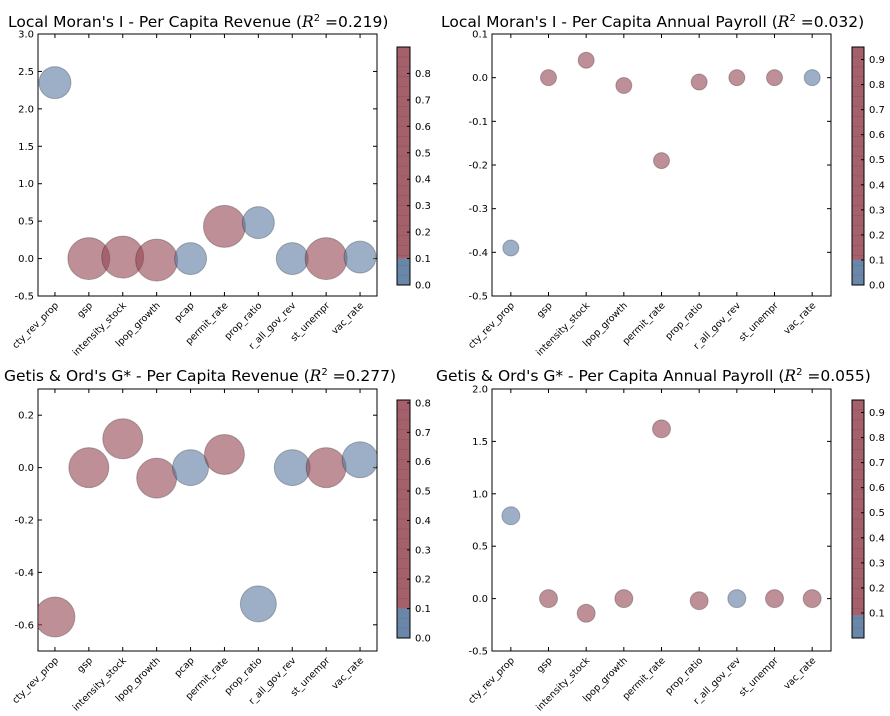 Image resolution: width=890 pixels, height=716 pixels. What do you see at coordinates (759, 322) in the screenshot?
I see `x-tick-label: st_unempr` at bounding box center [759, 322].